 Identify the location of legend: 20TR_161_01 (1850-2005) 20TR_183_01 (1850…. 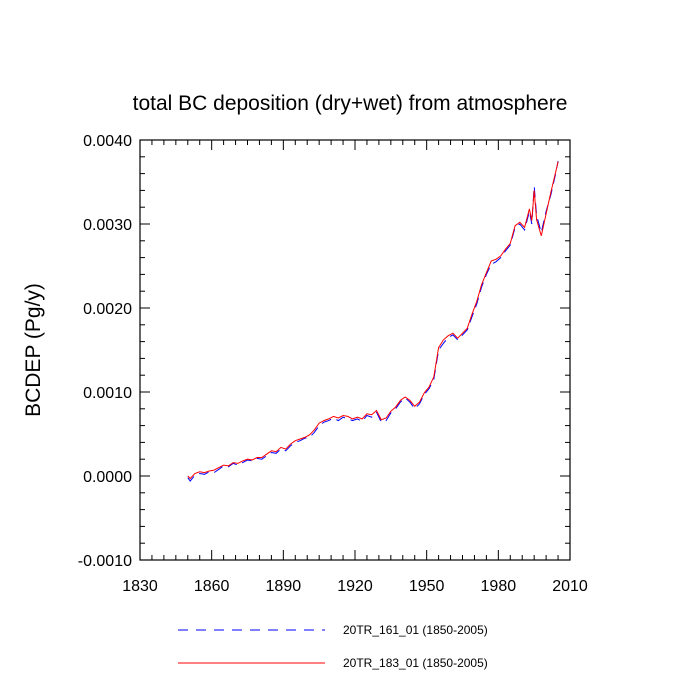
(333, 646).